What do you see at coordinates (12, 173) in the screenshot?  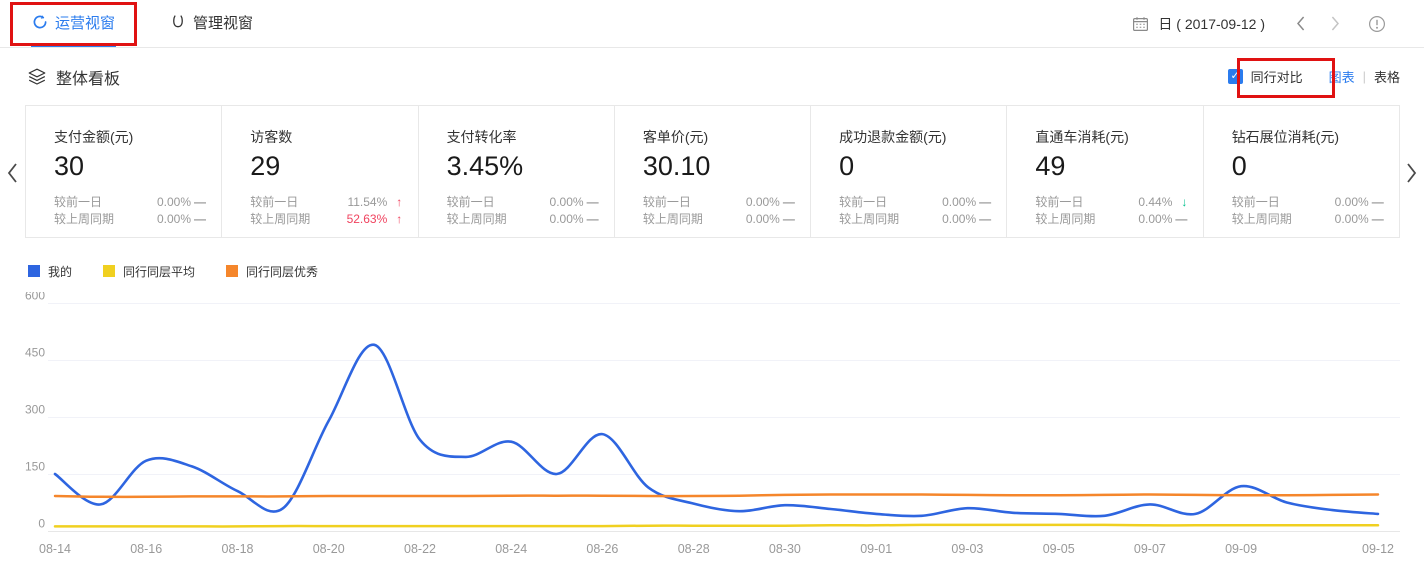 I see `cards-prev-button` at bounding box center [12, 173].